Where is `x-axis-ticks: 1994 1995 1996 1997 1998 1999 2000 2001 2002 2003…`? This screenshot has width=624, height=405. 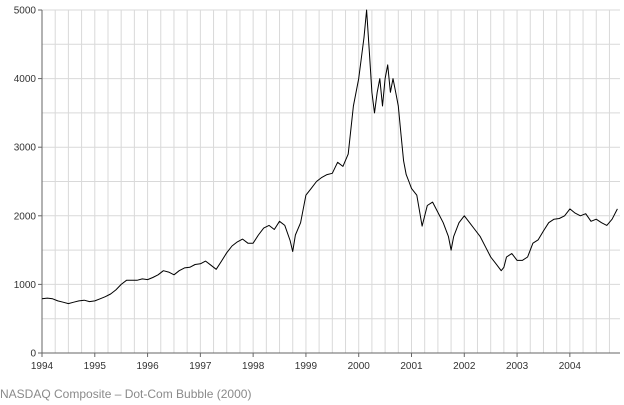
x-axis-ticks: 1994 1995 1996 1997 1998 1999 2000 2001 2002 2003… is located at coordinates (306, 362).